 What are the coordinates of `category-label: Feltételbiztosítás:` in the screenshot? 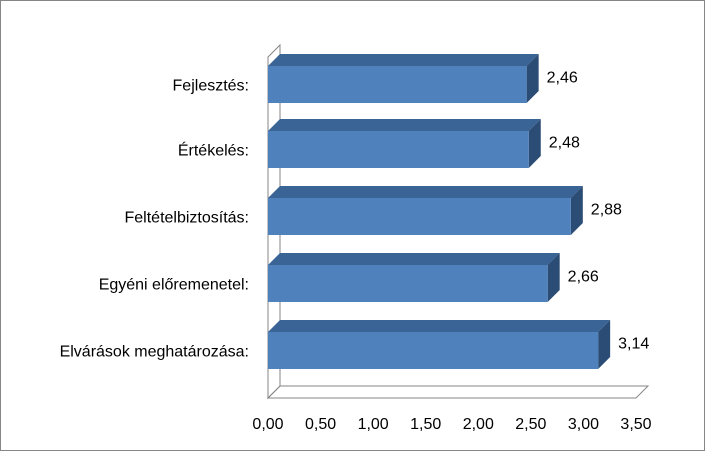 It's located at (187, 218).